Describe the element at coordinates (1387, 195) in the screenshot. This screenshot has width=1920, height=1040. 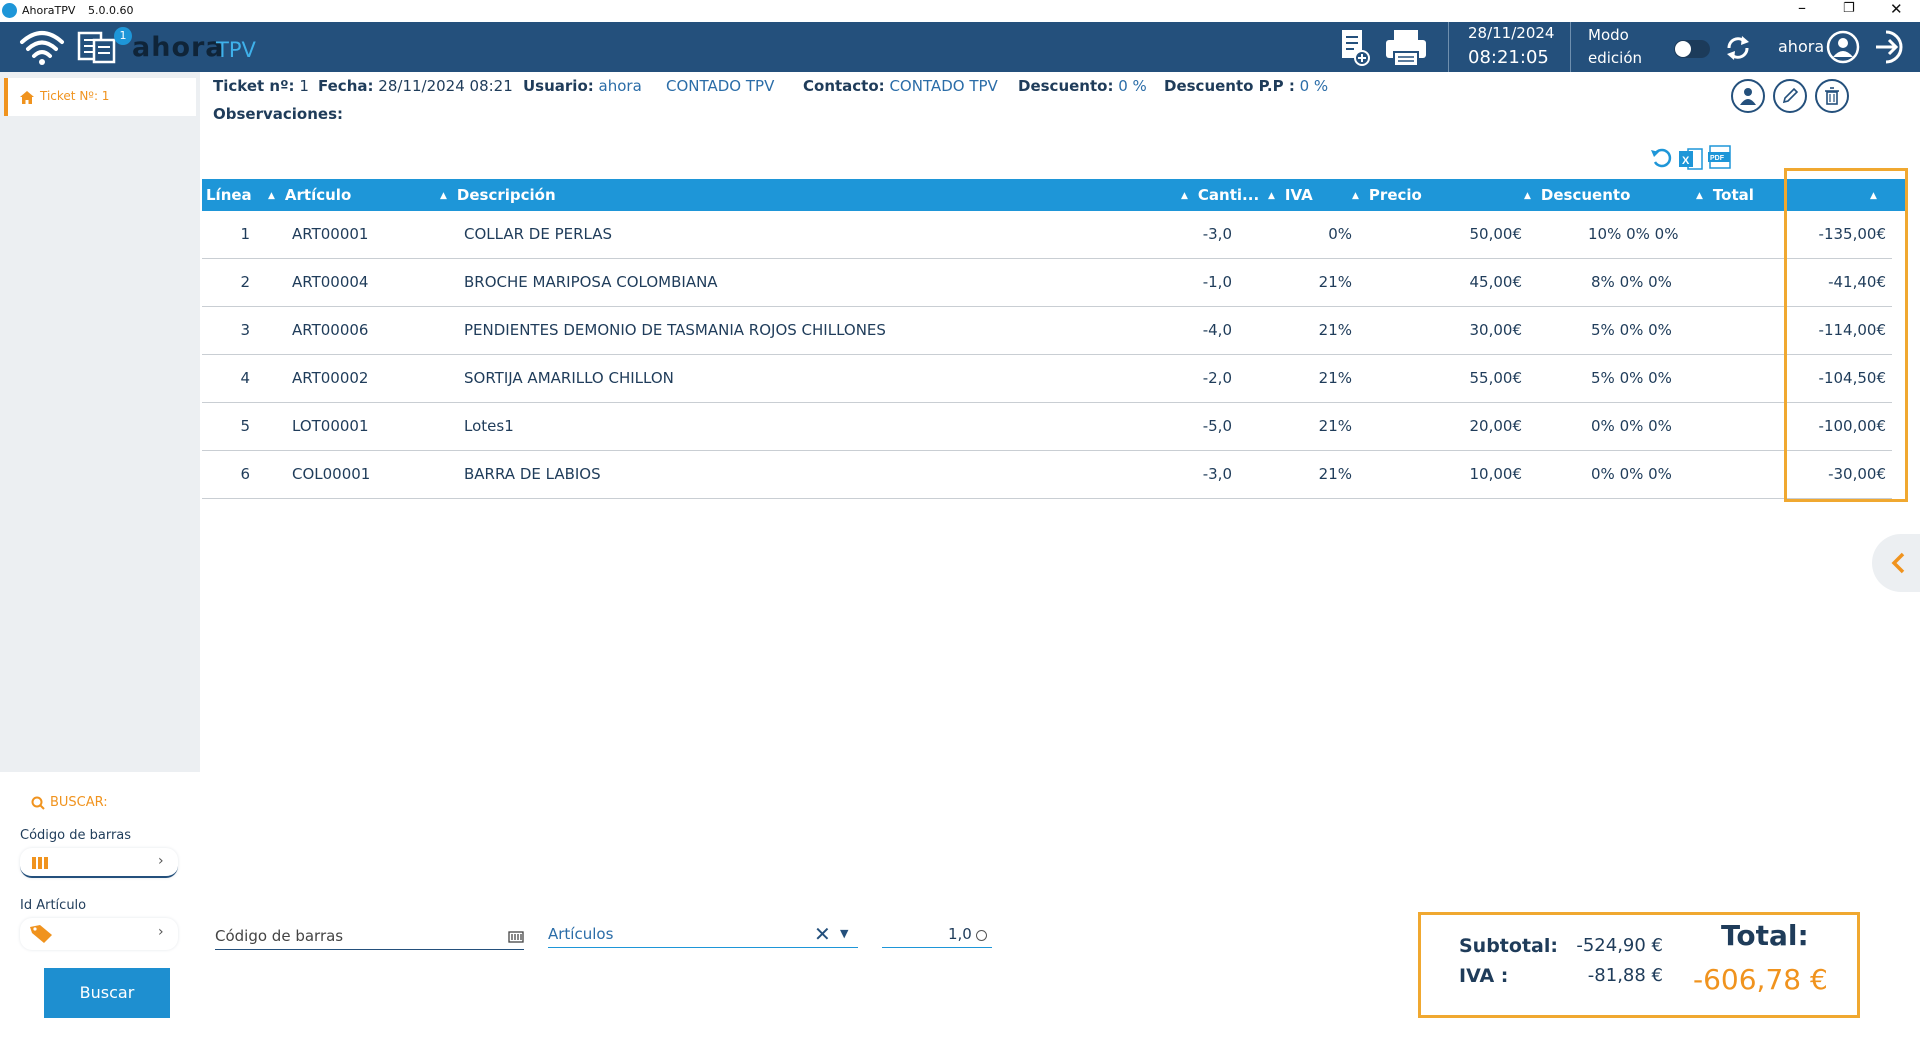
I see `col-precio: ▲ Precio` at that location.